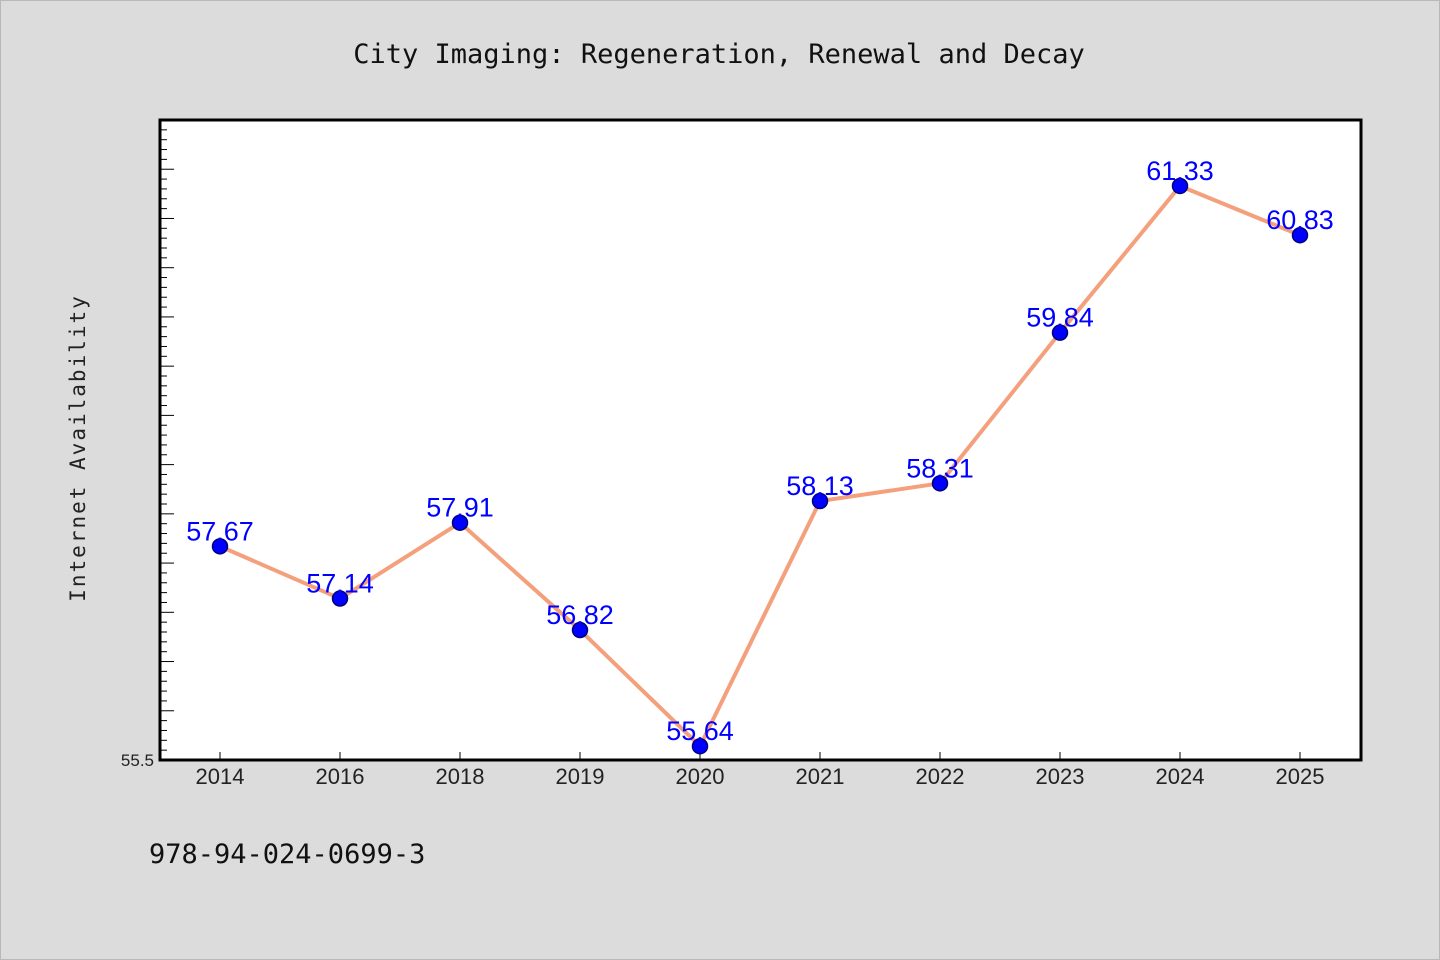 The image size is (1440, 960). I want to click on x-tick-label: 2016, so click(340, 776).